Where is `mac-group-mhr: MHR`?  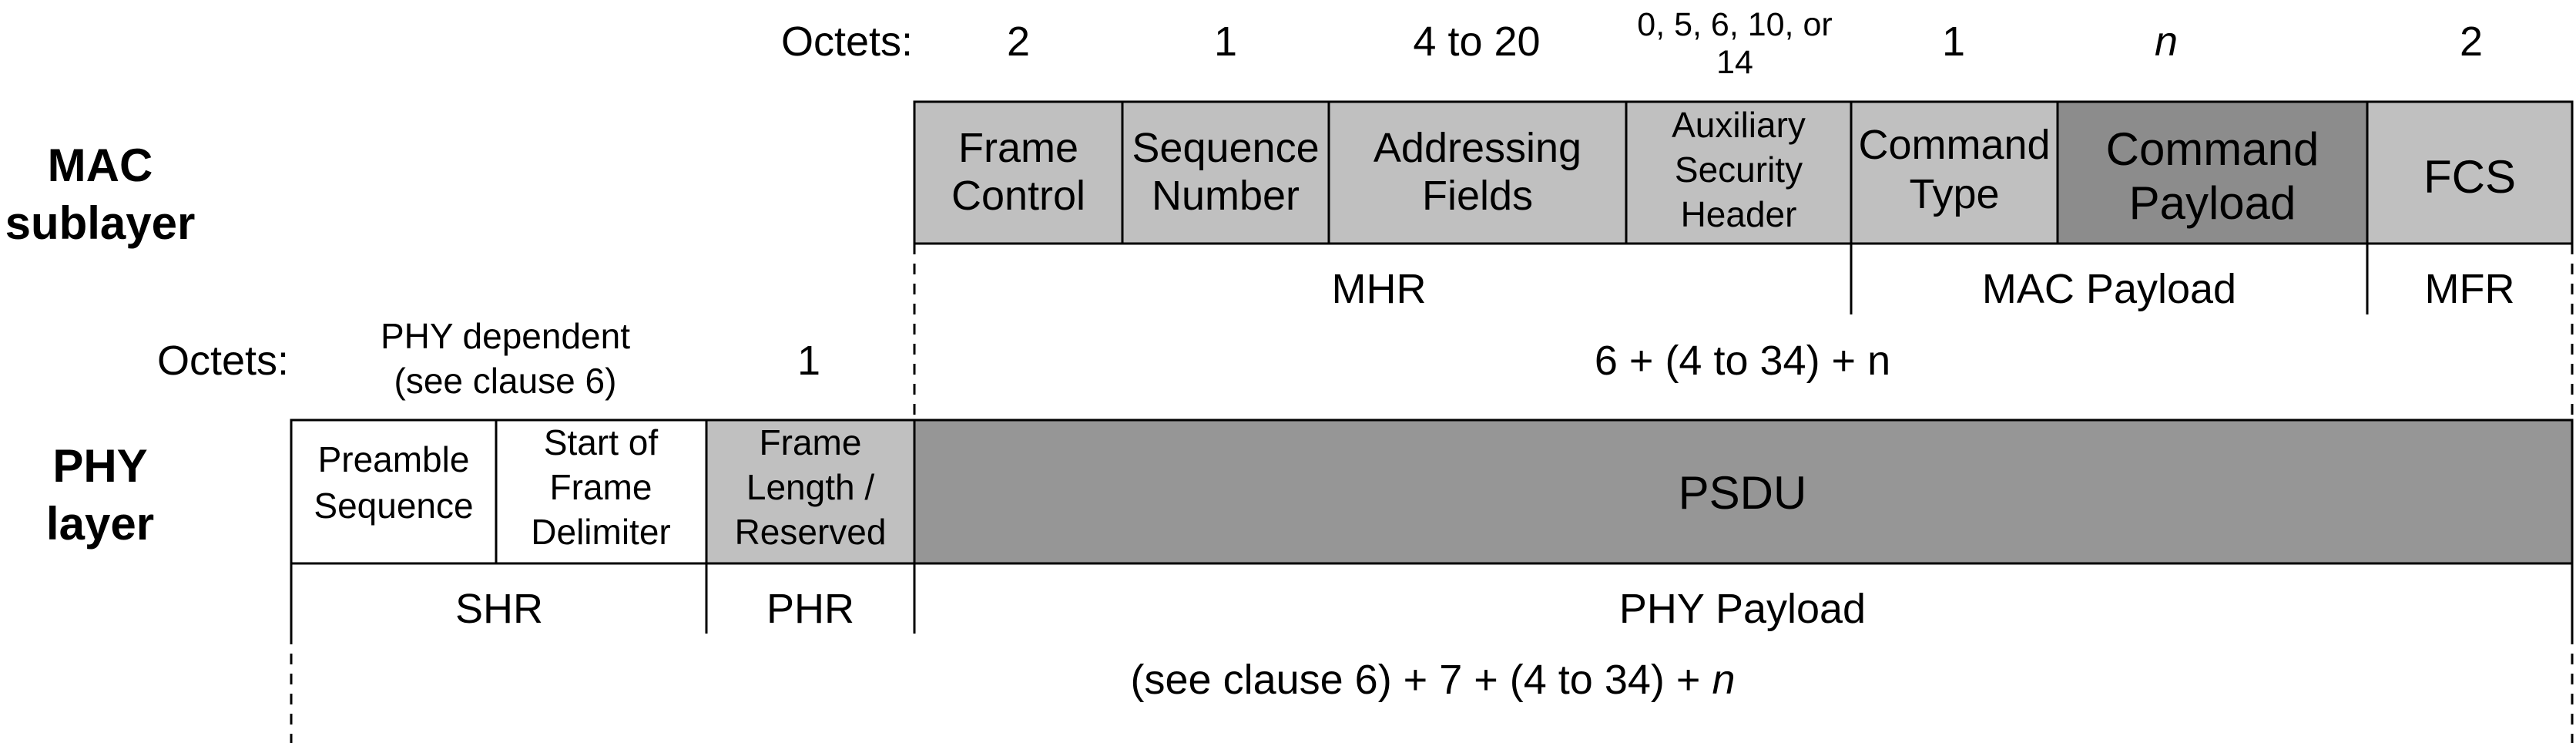 mac-group-mhr: MHR is located at coordinates (1379, 289).